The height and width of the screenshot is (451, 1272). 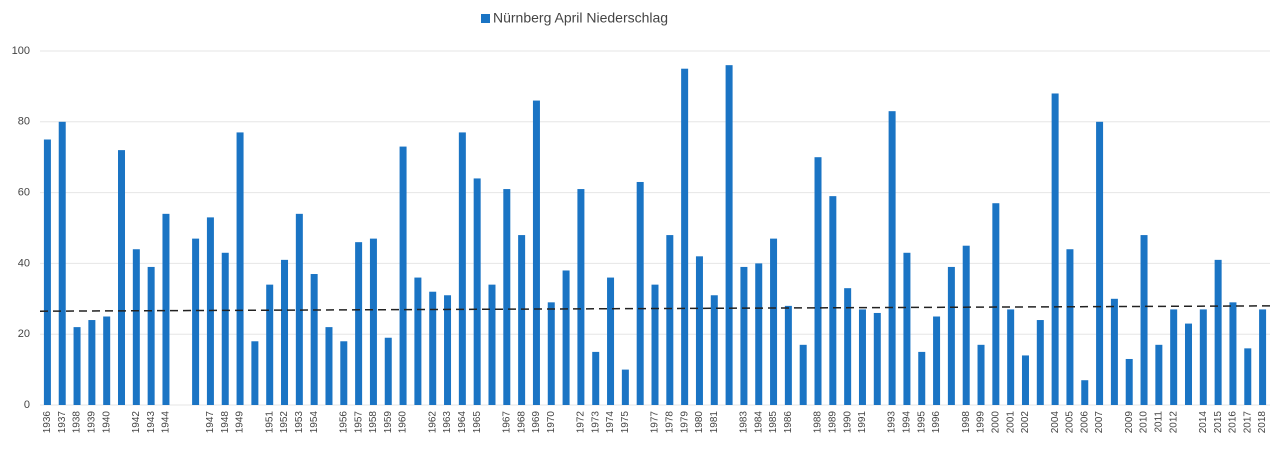 I want to click on x-tick-label: 1994, so click(x=907, y=422).